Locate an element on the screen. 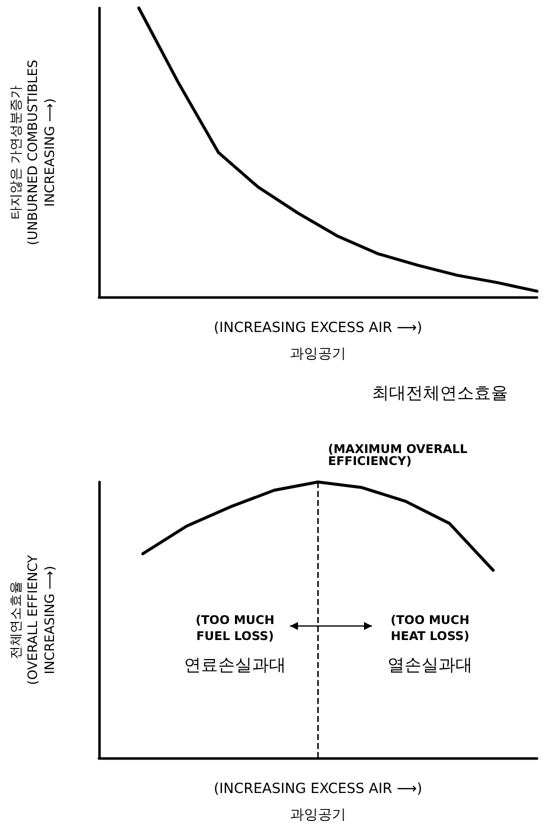  annotation: 열손실과대 is located at coordinates (430, 666).